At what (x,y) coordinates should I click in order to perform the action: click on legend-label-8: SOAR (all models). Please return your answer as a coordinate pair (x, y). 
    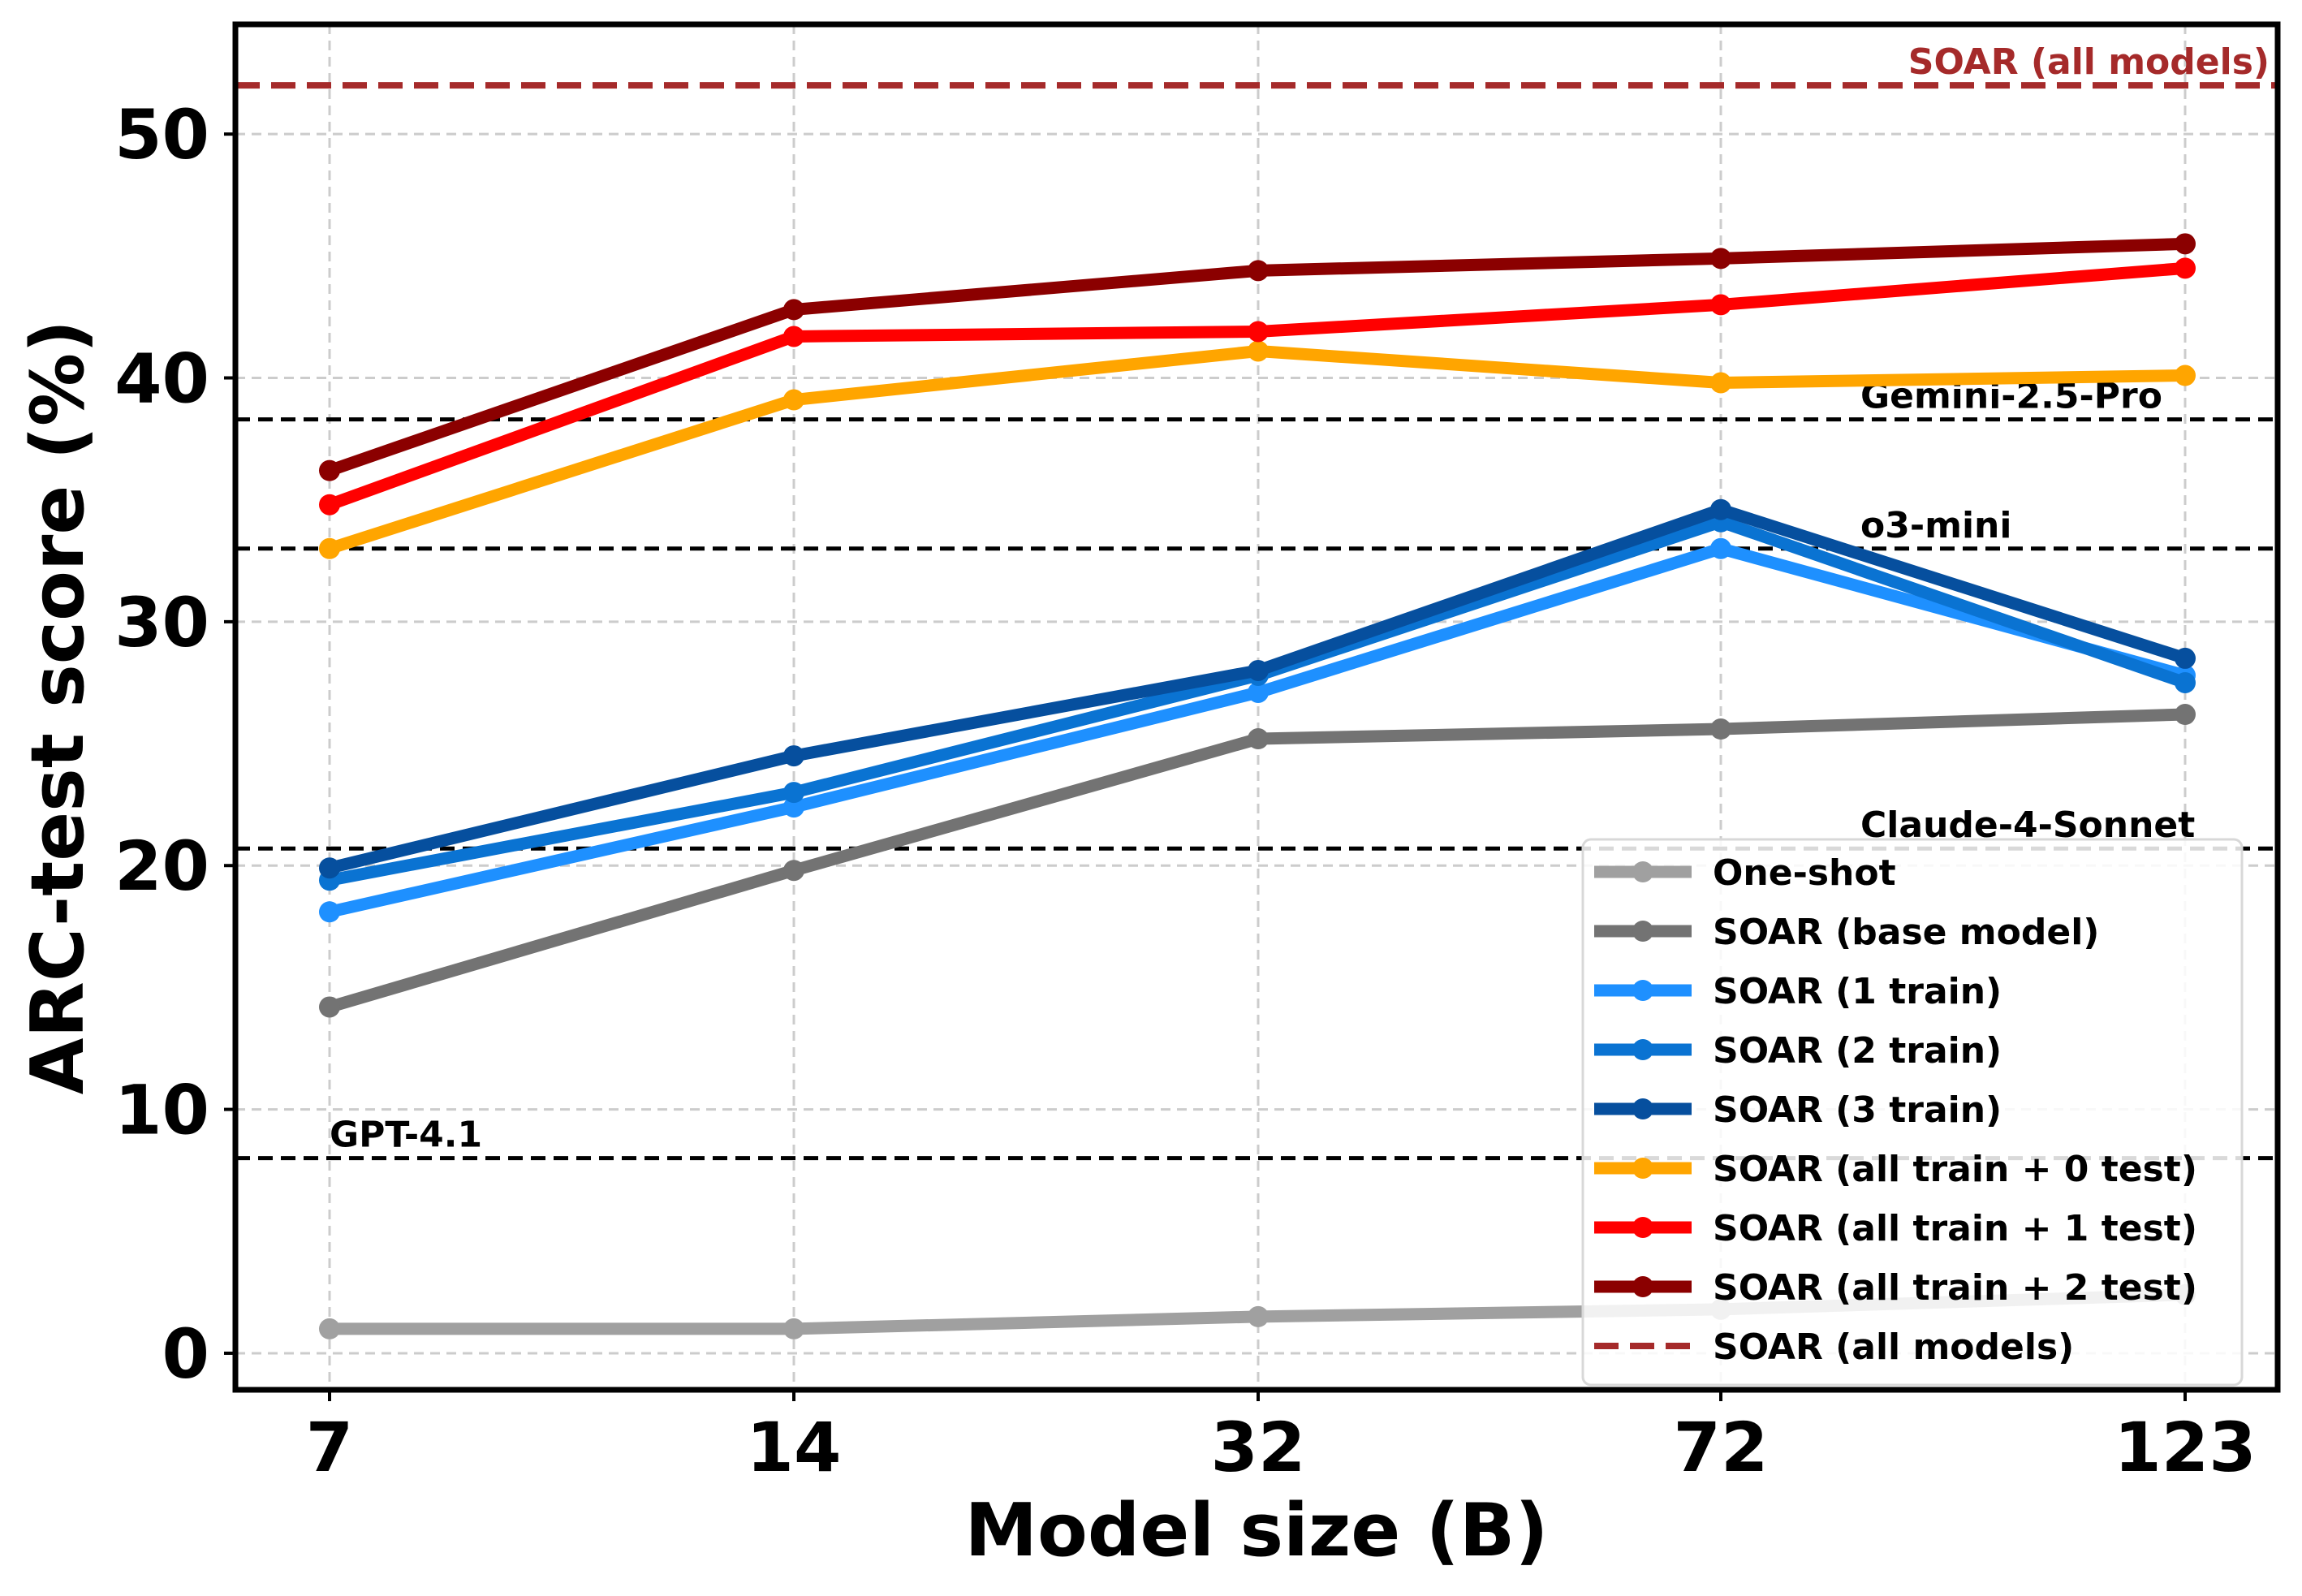
    Looking at the image, I should click on (1893, 1347).